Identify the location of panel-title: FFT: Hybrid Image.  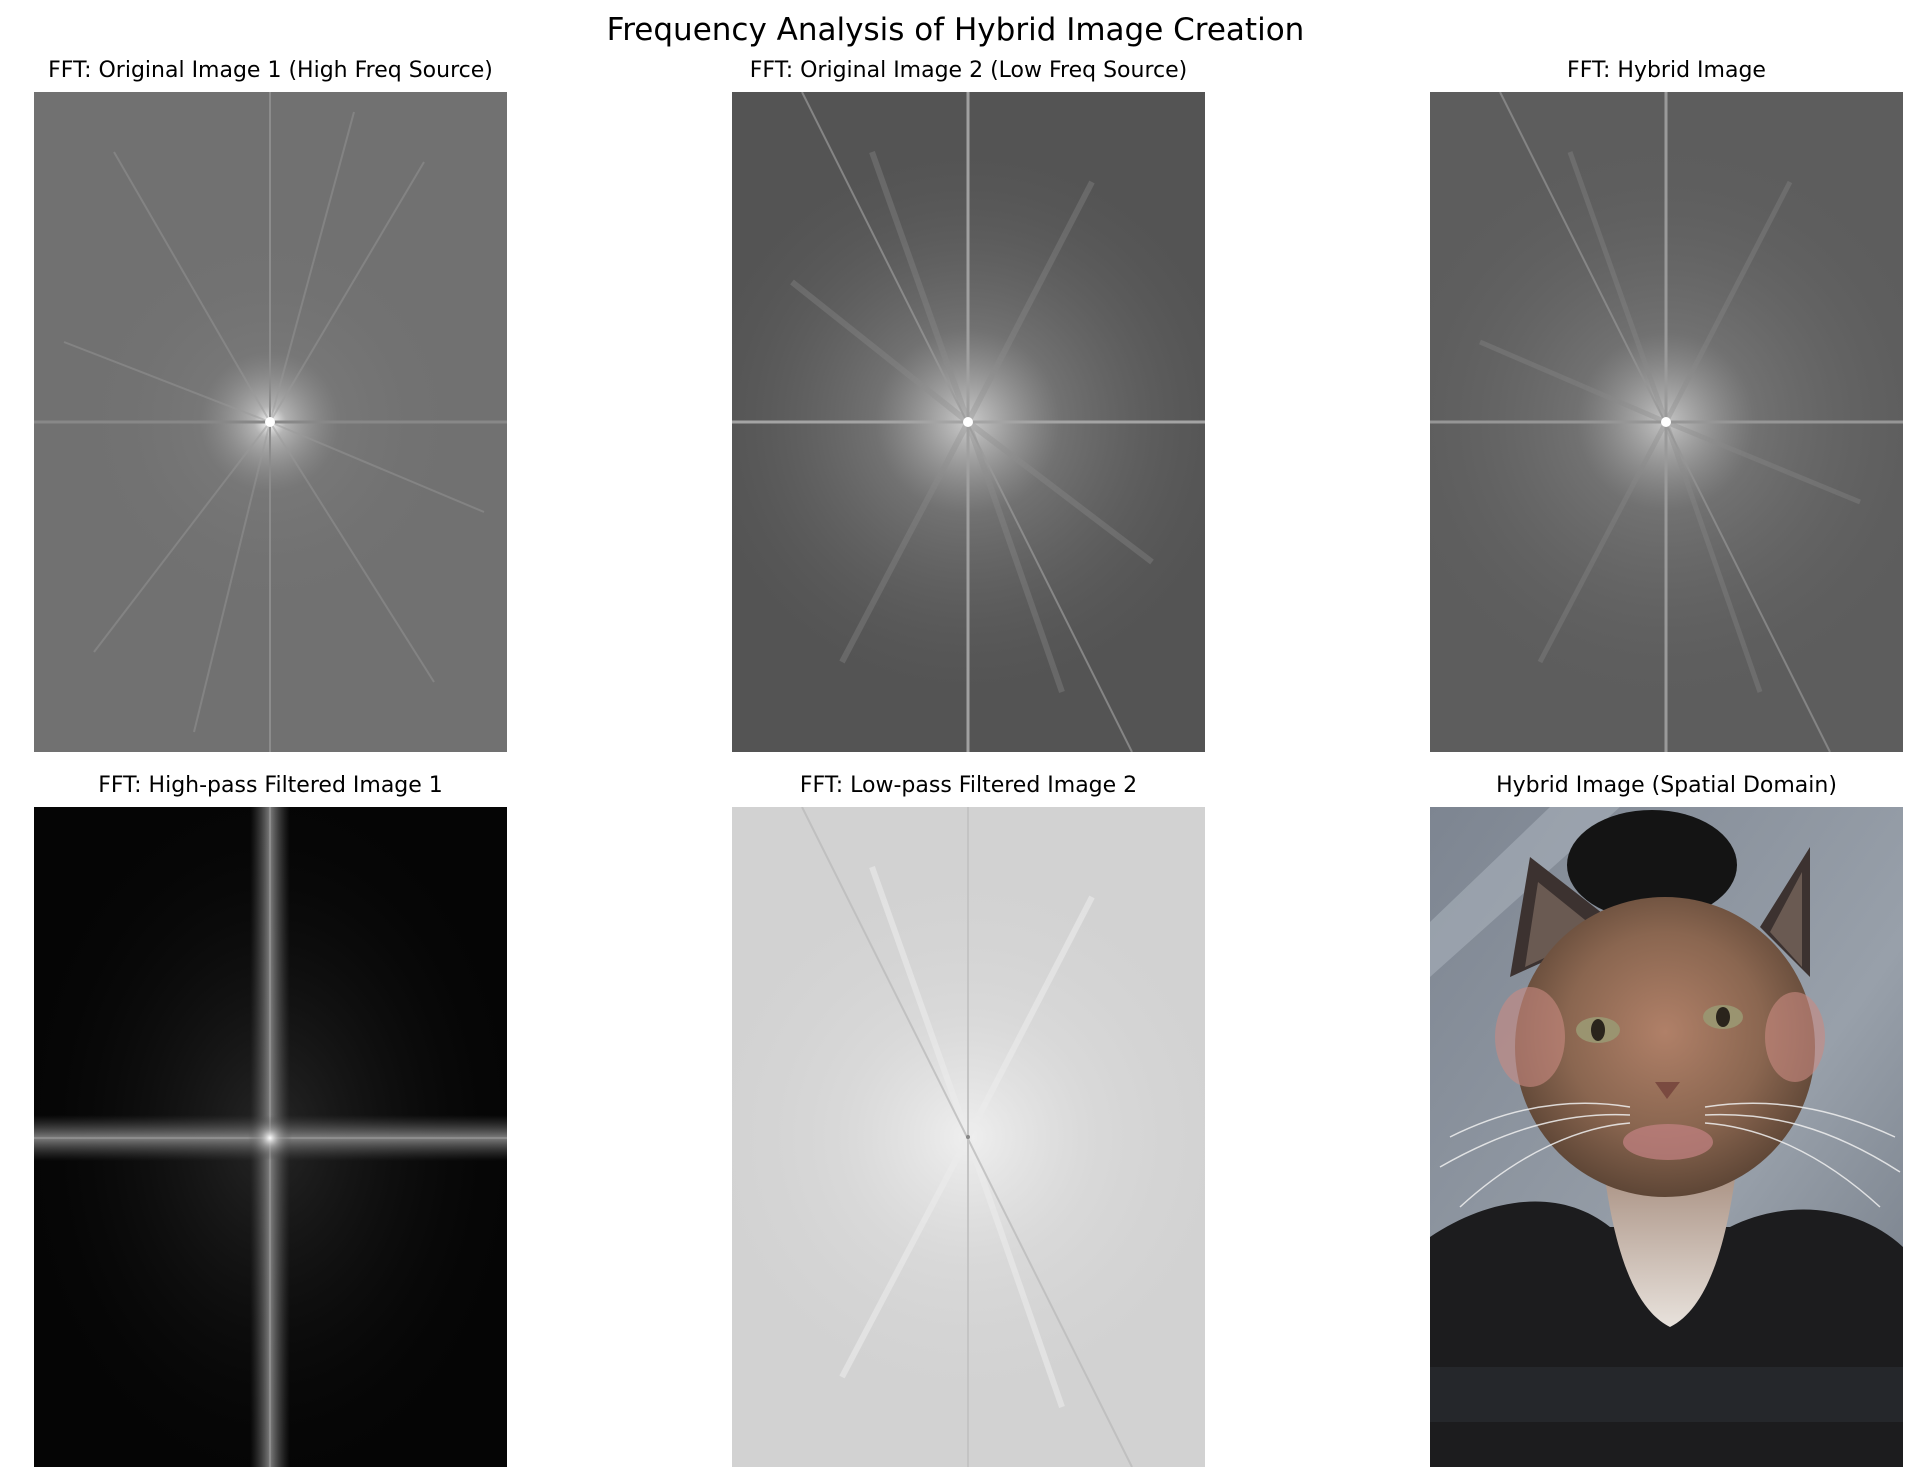
(1666, 70).